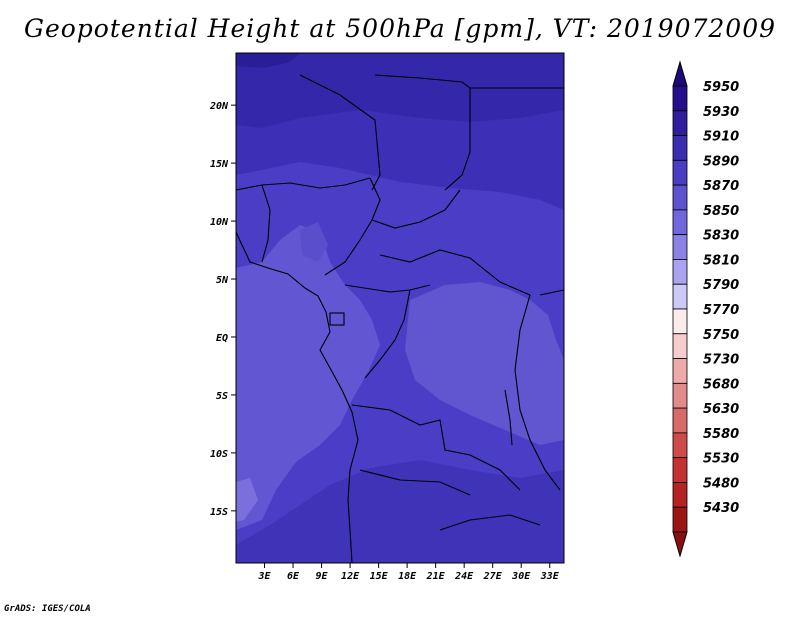  Describe the element at coordinates (247, 500) in the screenshot. I see `field-sw-patch` at that location.